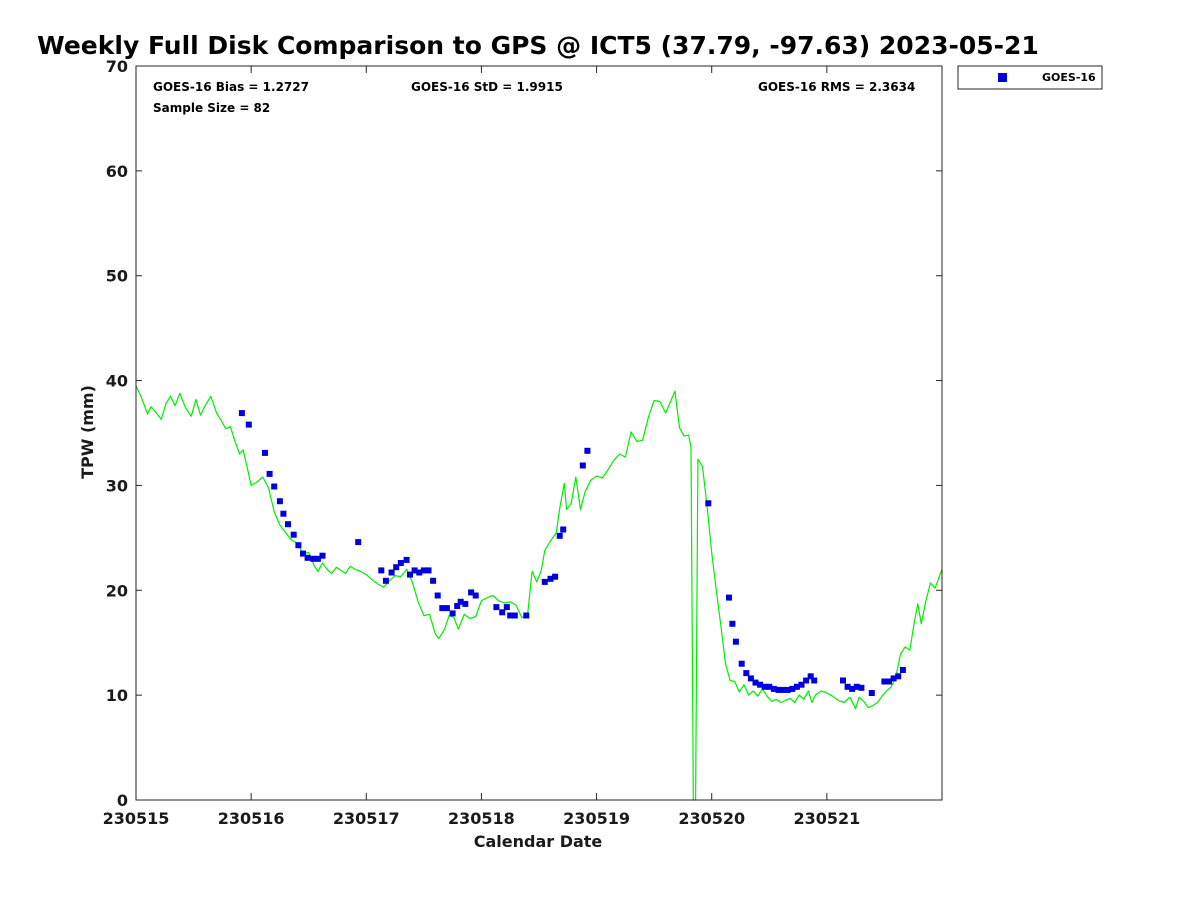  I want to click on y-tick-label: 40, so click(117, 381).